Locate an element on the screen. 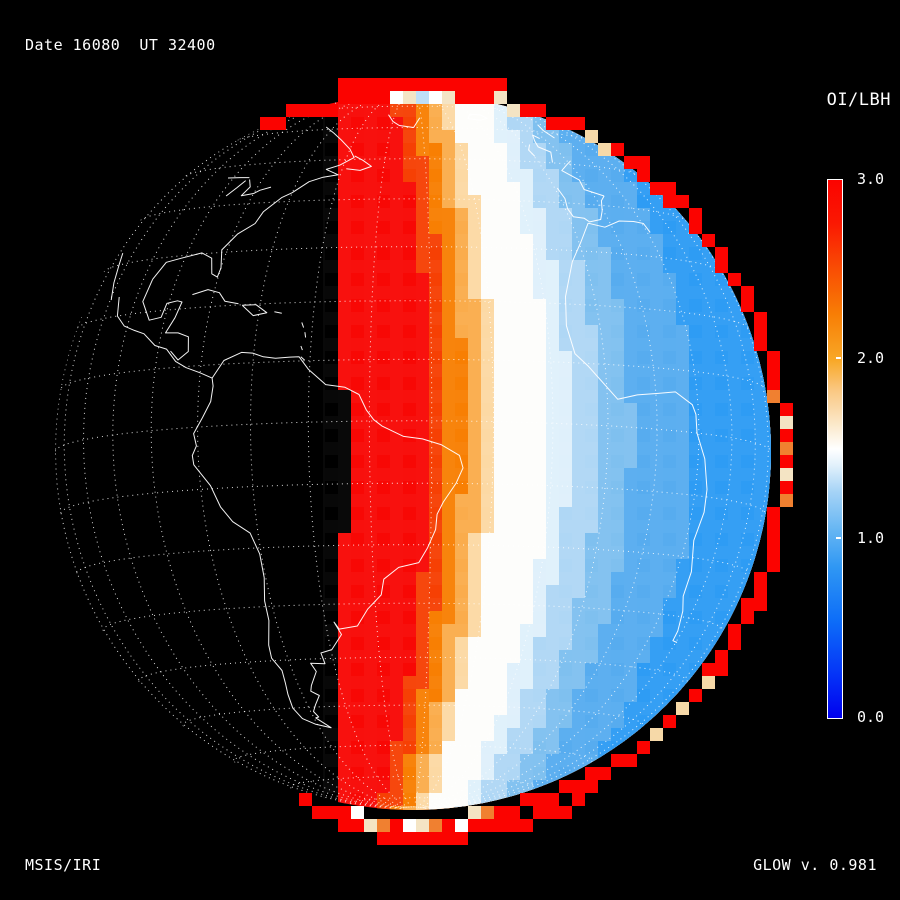 Image resolution: width=900 pixels, height=900 pixels. colorbar-tick-label: 3.0 is located at coordinates (871, 179).